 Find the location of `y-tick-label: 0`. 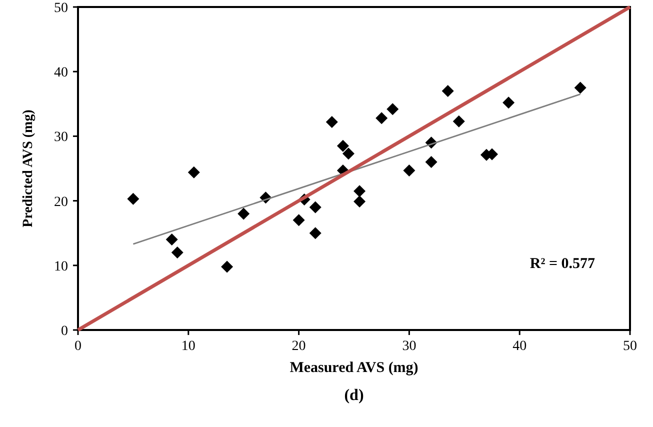

y-tick-label: 0 is located at coordinates (64, 331).